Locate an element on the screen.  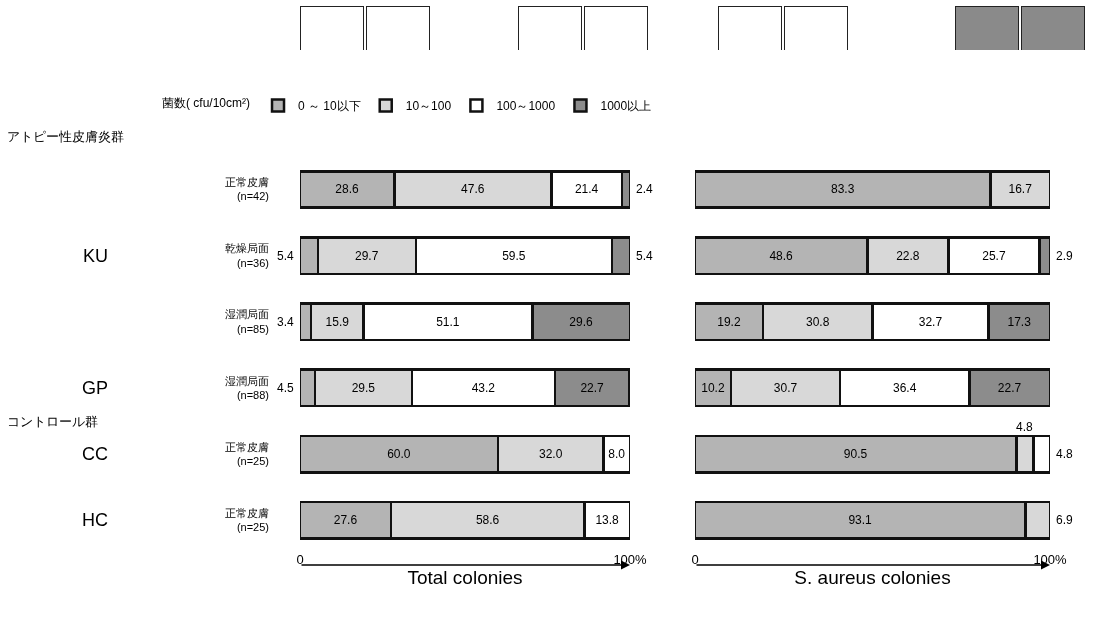
data-label: 21.4 is located at coordinates (586, 189).